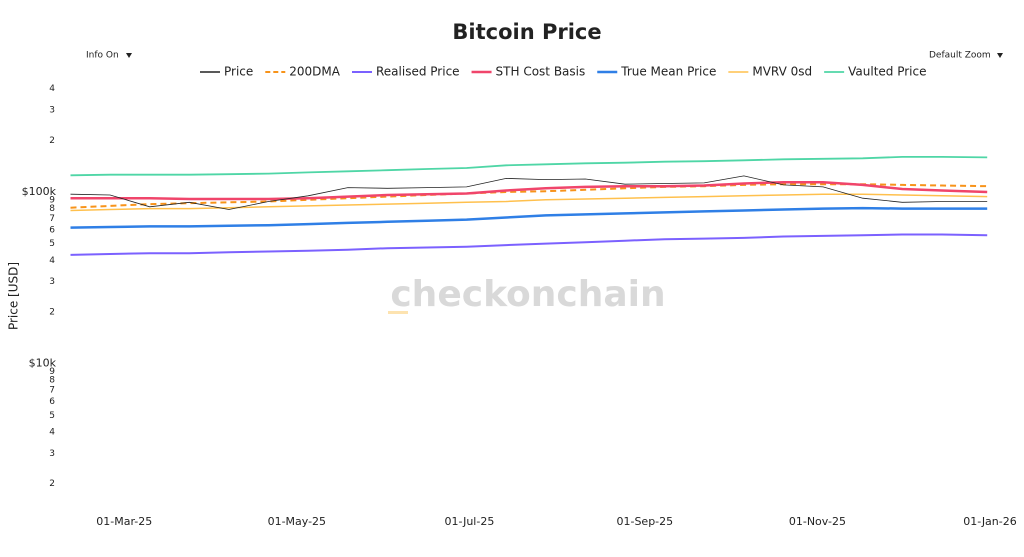  I want to click on x-tick-label: 01-May-25, so click(297, 521).